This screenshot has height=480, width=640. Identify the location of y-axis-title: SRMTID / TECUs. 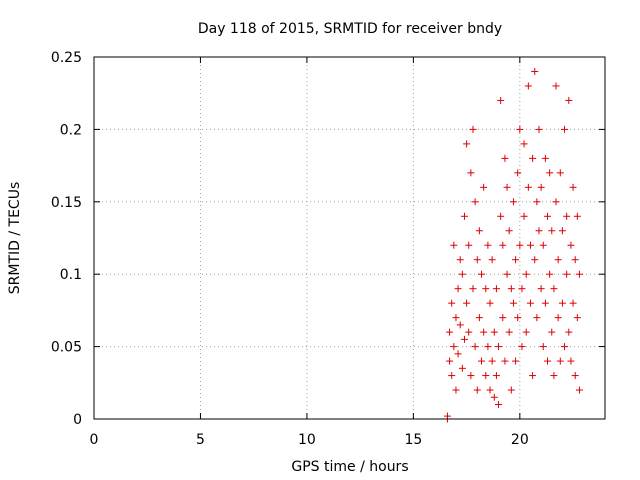
(15, 238).